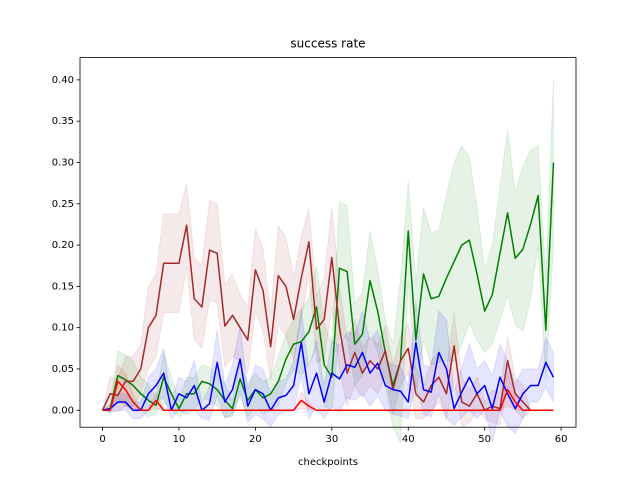  I want to click on y-tick-label: 0.05, so click(63, 369).